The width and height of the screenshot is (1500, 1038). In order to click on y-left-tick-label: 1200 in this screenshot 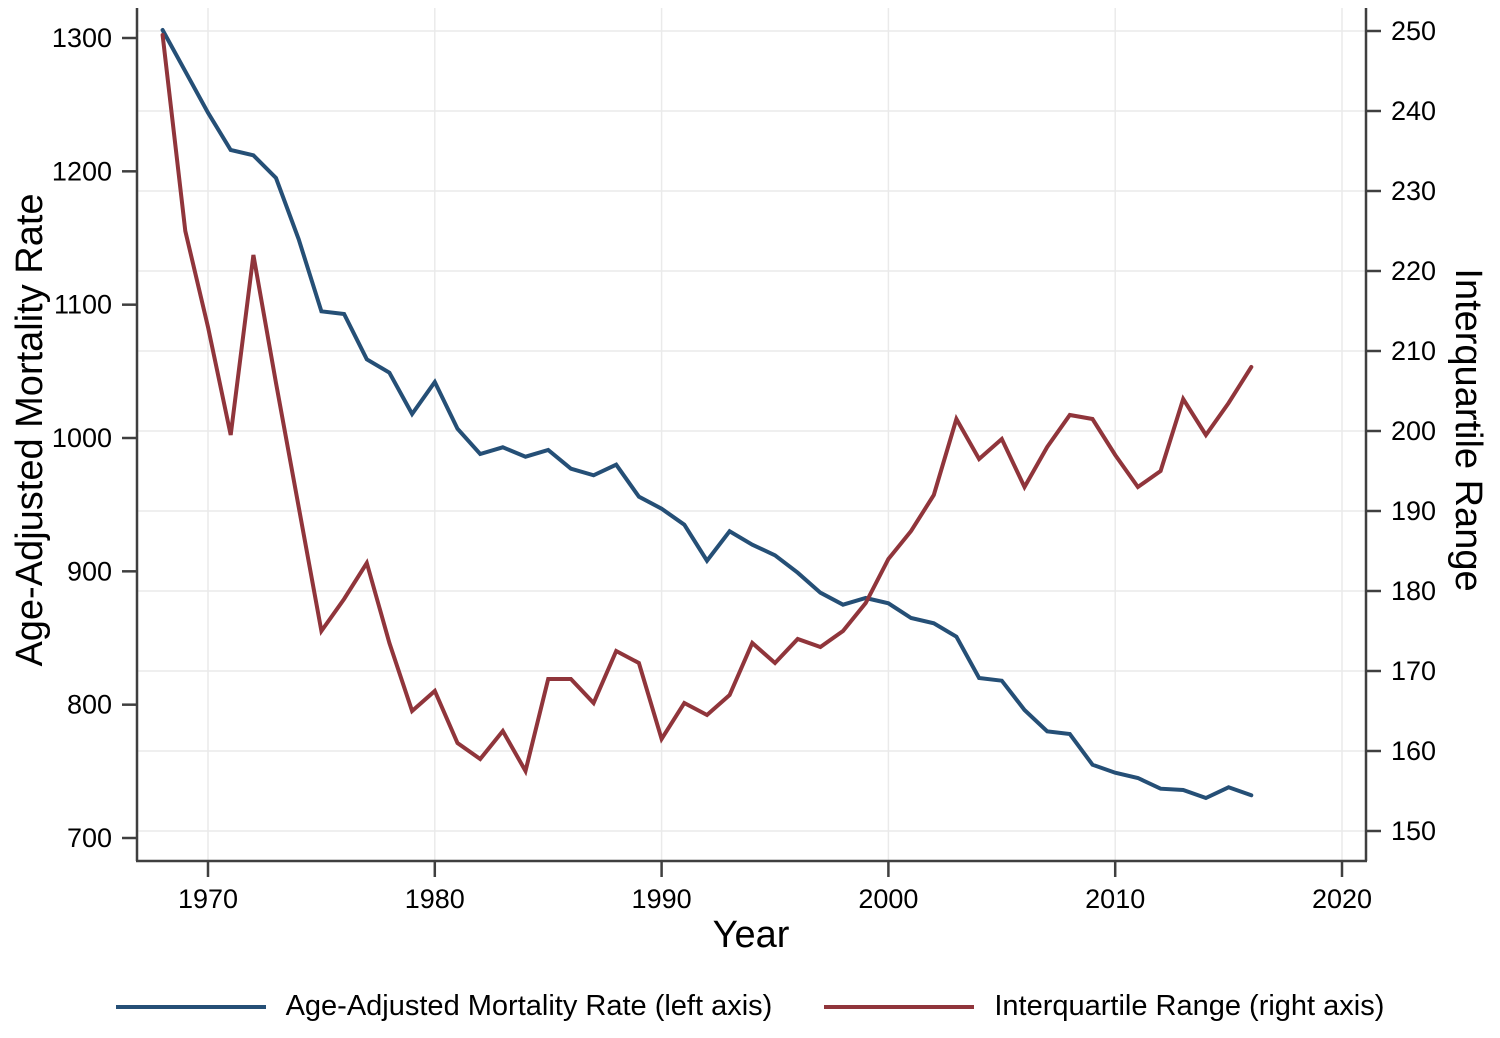, I will do `click(82, 171)`.